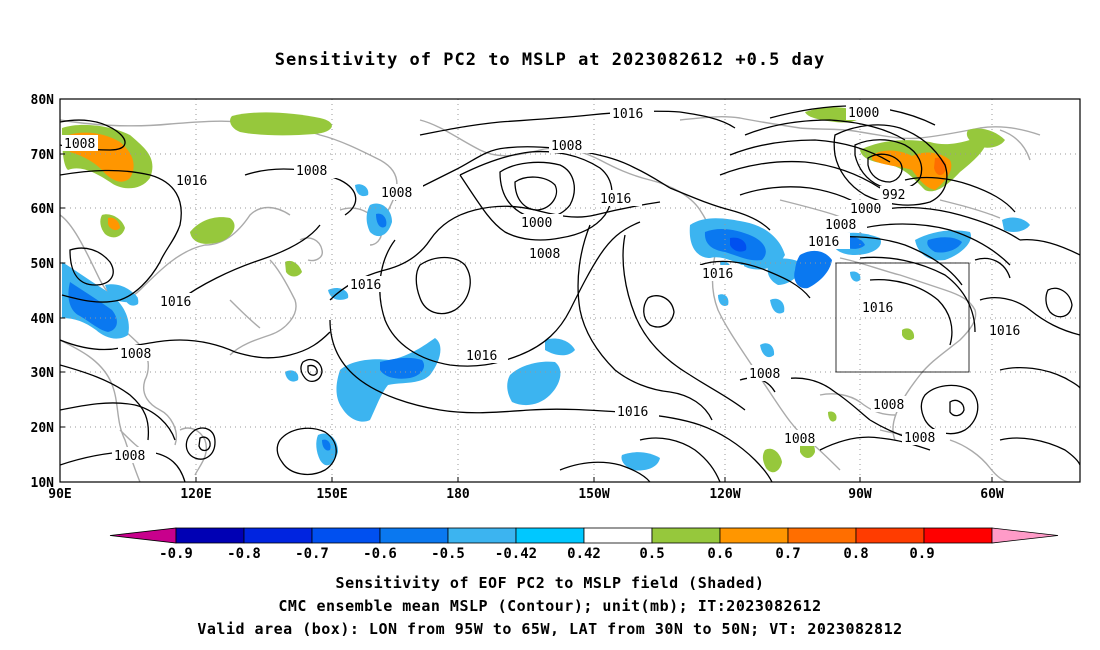  What do you see at coordinates (1025, 535) in the screenshot?
I see `colorbar-arrow-right` at bounding box center [1025, 535].